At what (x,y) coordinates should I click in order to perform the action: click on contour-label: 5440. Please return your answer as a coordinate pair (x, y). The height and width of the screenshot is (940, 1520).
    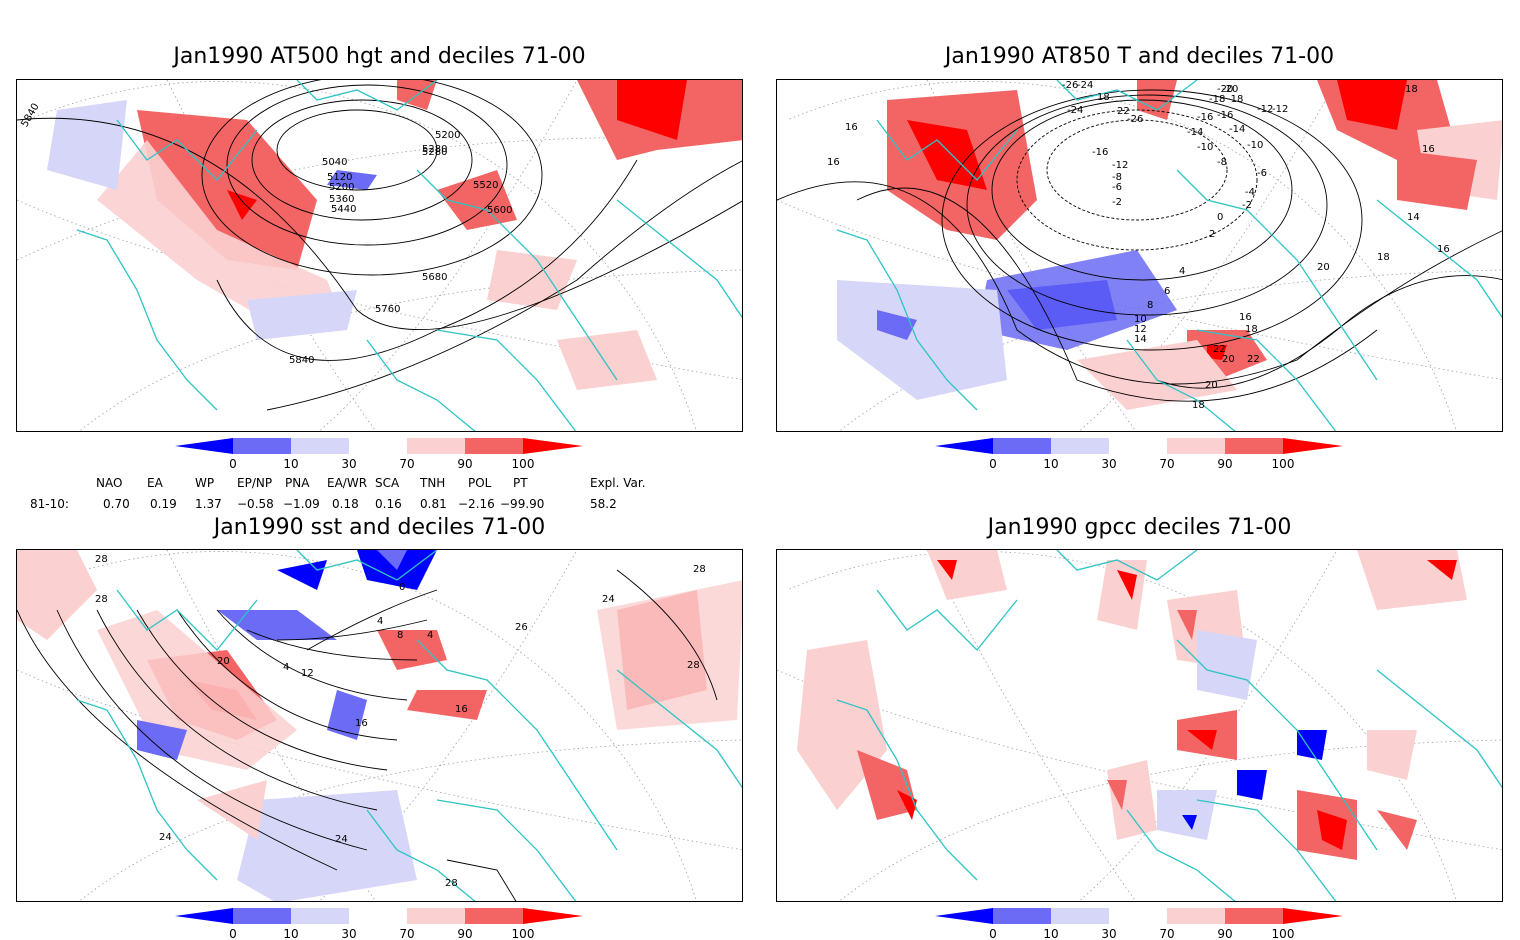
    Looking at the image, I should click on (343, 209).